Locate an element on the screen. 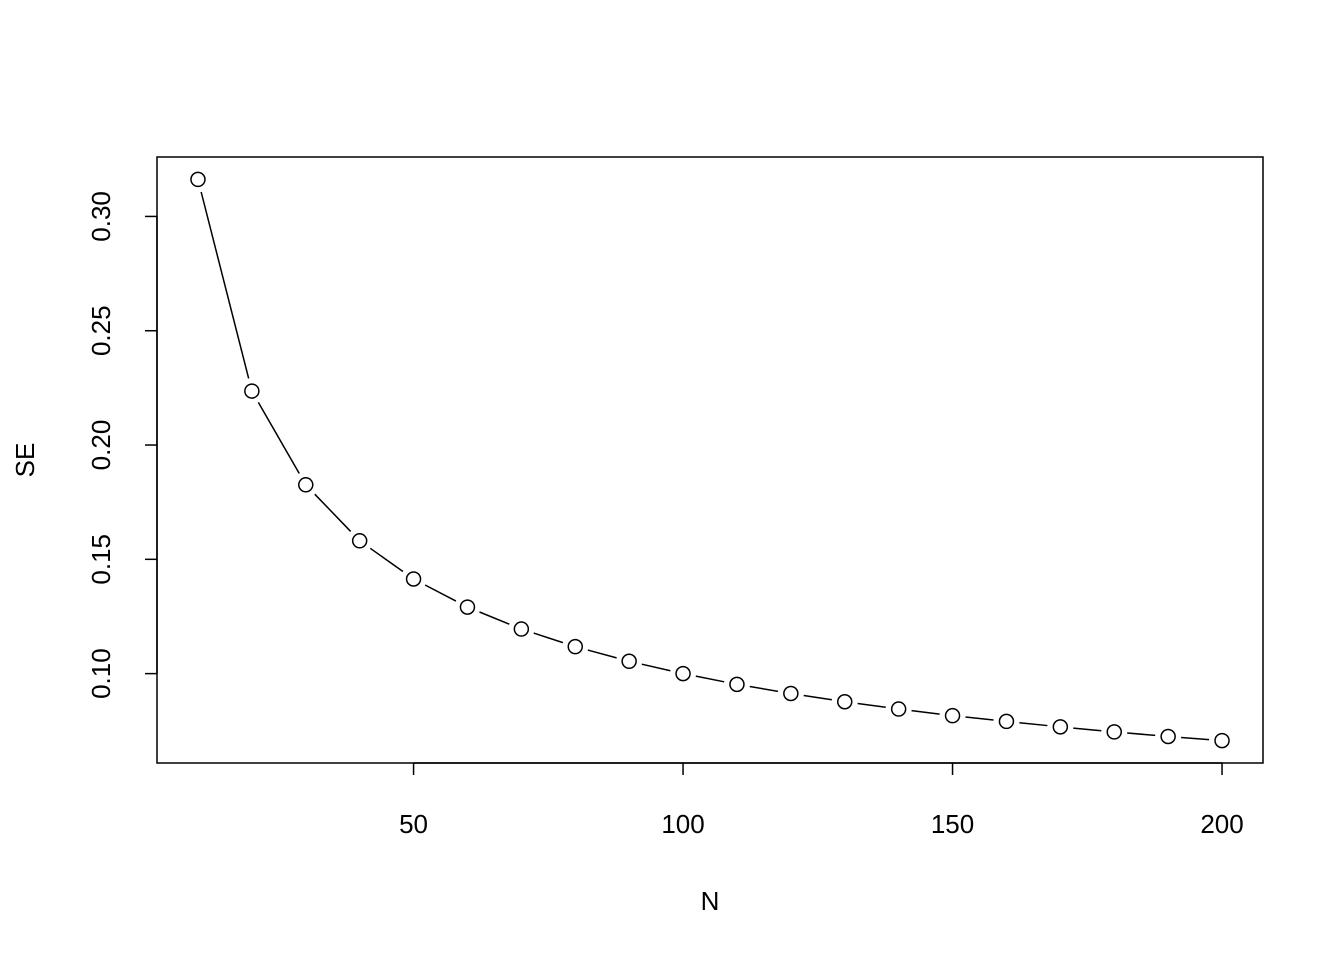 This screenshot has height=960, width=1344. x-tick-label: 50 is located at coordinates (413, 824).